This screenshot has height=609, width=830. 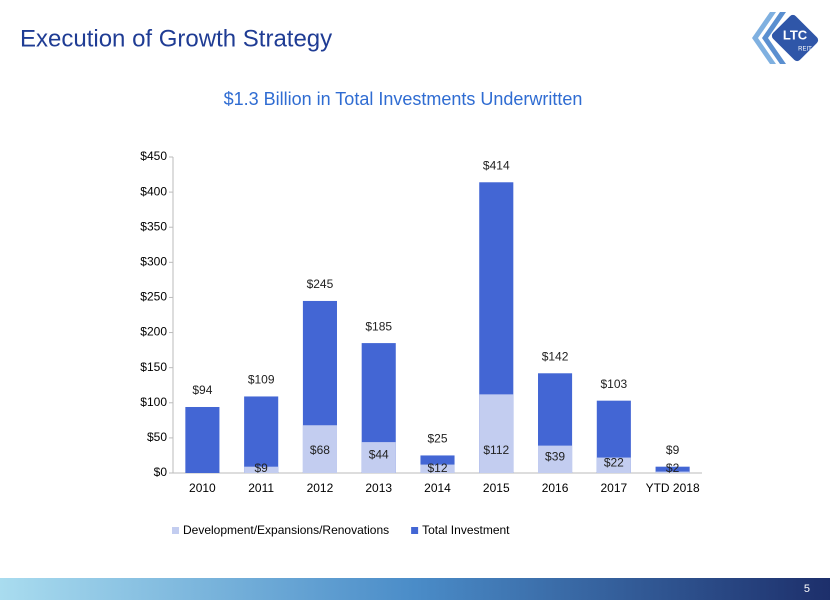 I want to click on y-tick-label: $200, so click(x=153, y=332).